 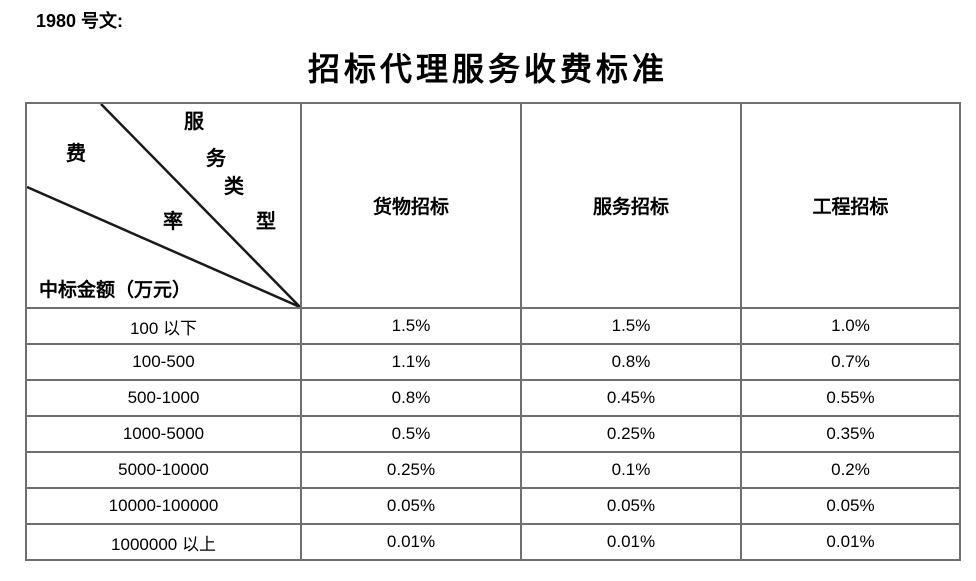 What do you see at coordinates (266, 222) in the screenshot?
I see `service-type-char-icon: 型` at bounding box center [266, 222].